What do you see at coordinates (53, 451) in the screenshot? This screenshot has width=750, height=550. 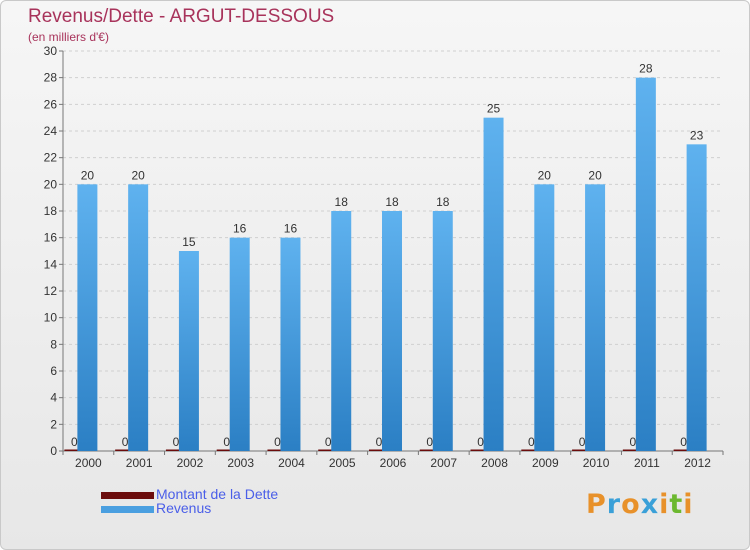 I see `y-tick-label-0: 0` at bounding box center [53, 451].